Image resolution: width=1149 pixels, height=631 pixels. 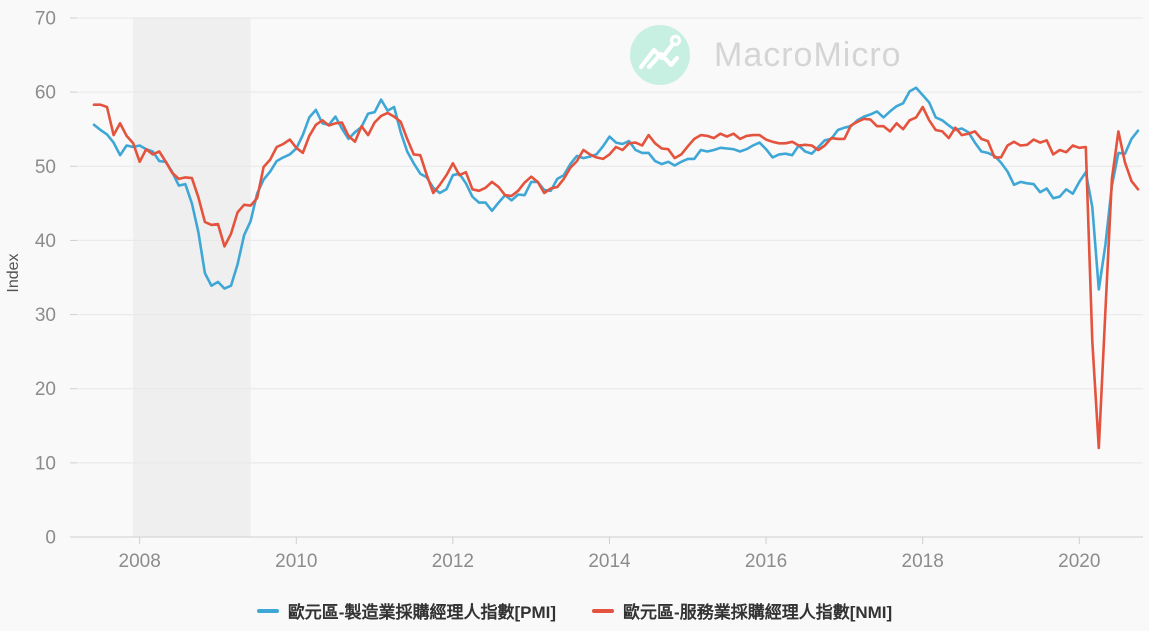 I want to click on x-tick-label: 2008, so click(x=140, y=561).